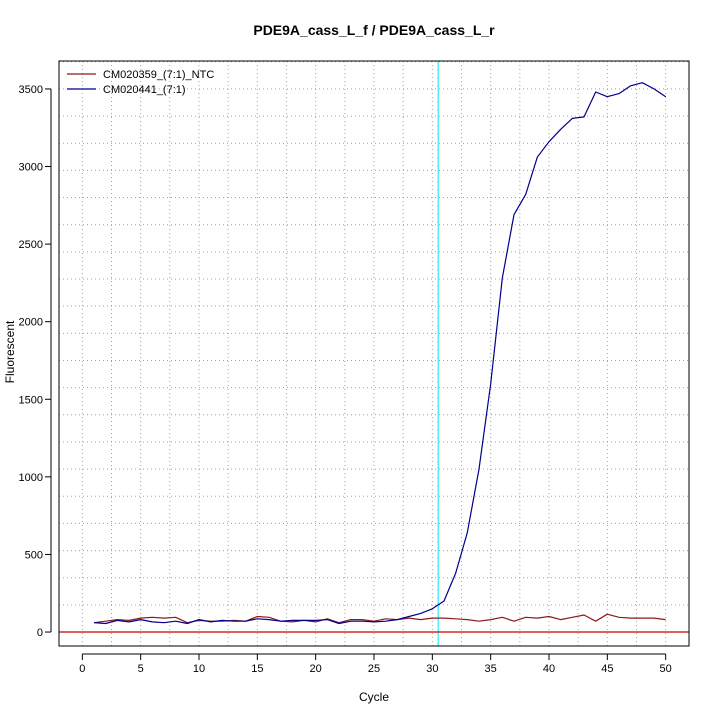 The image size is (720, 720). Describe the element at coordinates (491, 669) in the screenshot. I see `x-tick-label: 35` at that location.